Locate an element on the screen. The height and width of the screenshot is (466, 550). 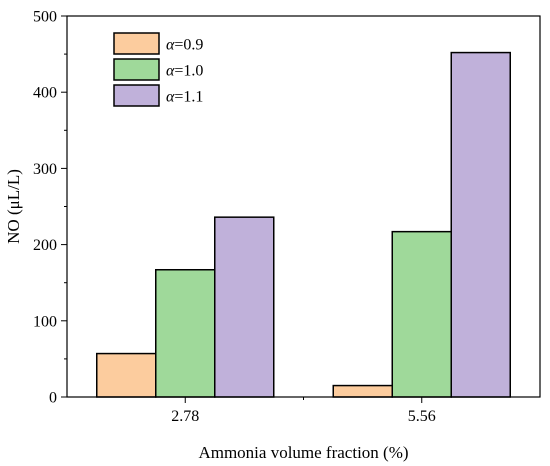
legend: α=0.9 α=1.0 α=1.1 is located at coordinates (158, 69).